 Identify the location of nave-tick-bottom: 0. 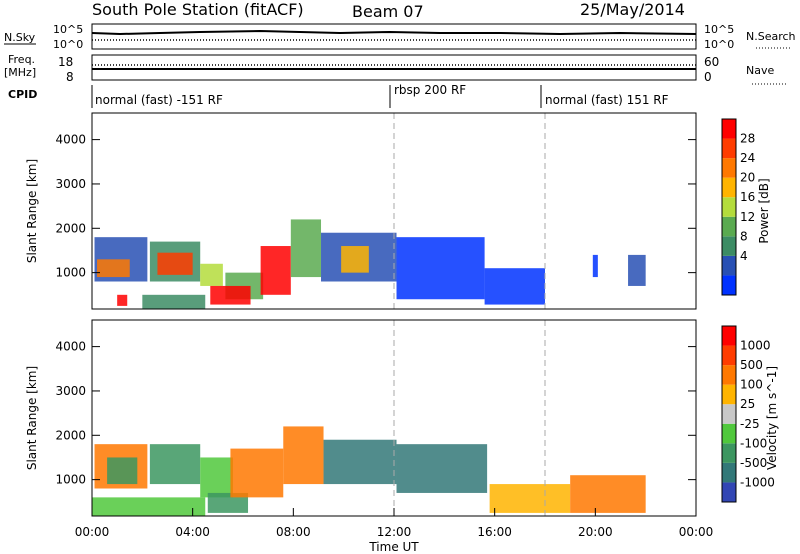
(708, 77).